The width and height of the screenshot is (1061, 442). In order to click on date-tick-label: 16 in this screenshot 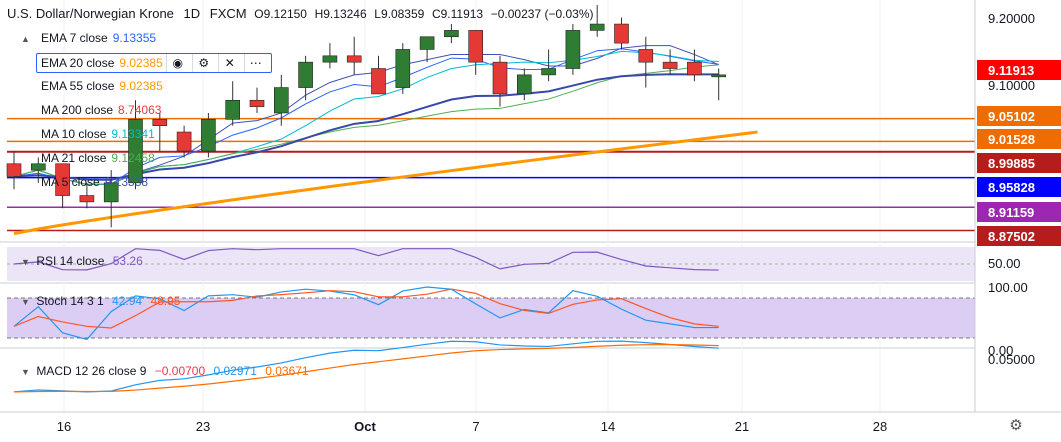, I will do `click(64, 426)`.